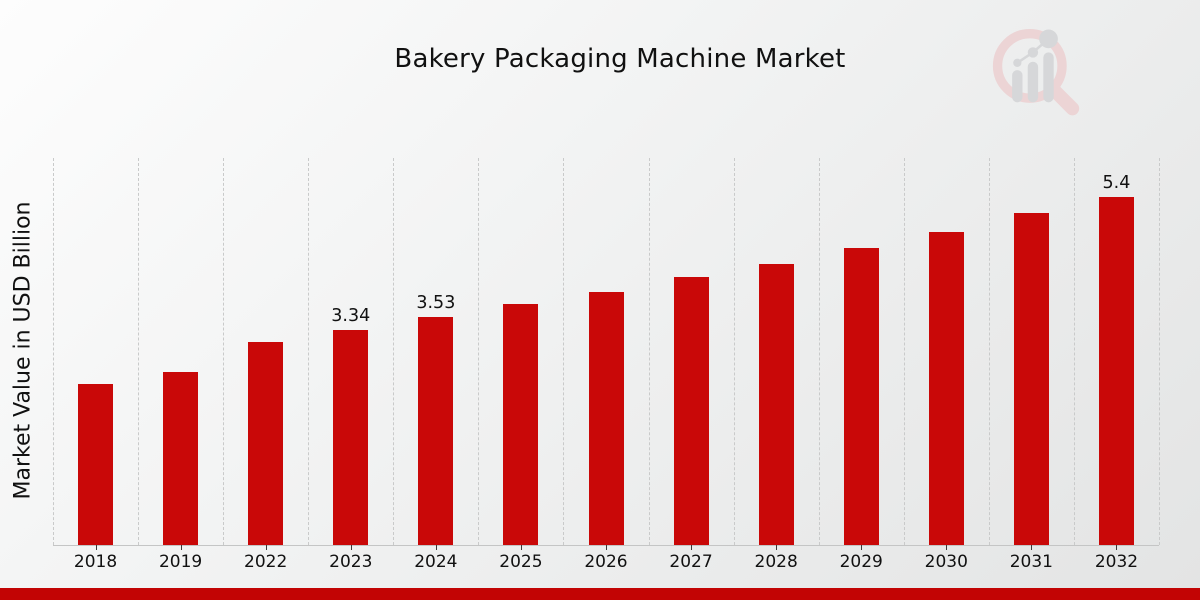  I want to click on x-tick-label-2019: 2019, so click(180, 562).